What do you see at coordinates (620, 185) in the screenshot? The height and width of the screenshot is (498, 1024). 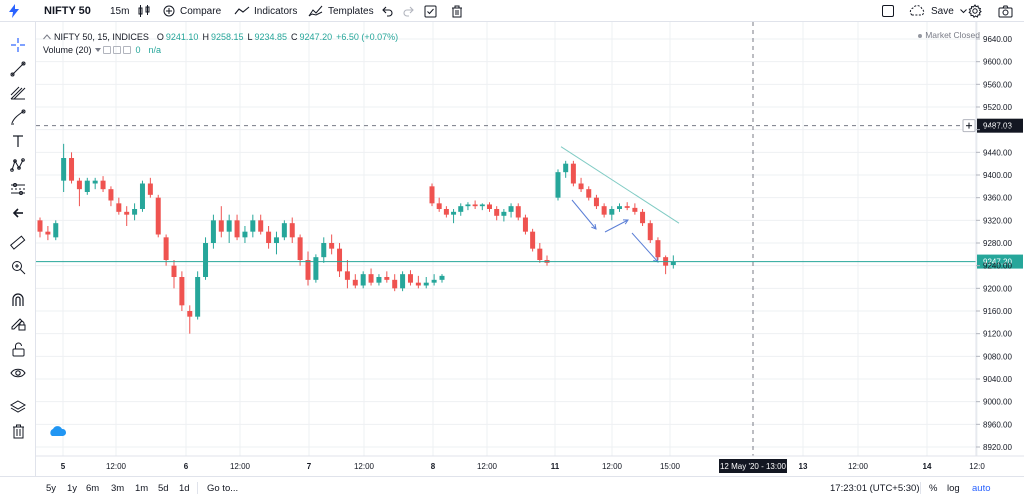 I see `trend-line-drawing` at bounding box center [620, 185].